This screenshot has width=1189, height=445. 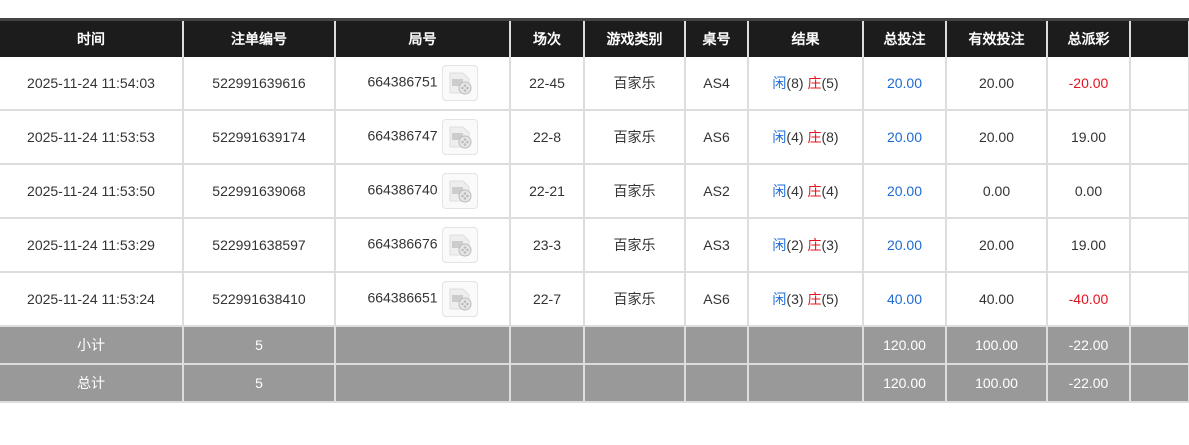 What do you see at coordinates (547, 191) in the screenshot?
I see `session: 22-21` at bounding box center [547, 191].